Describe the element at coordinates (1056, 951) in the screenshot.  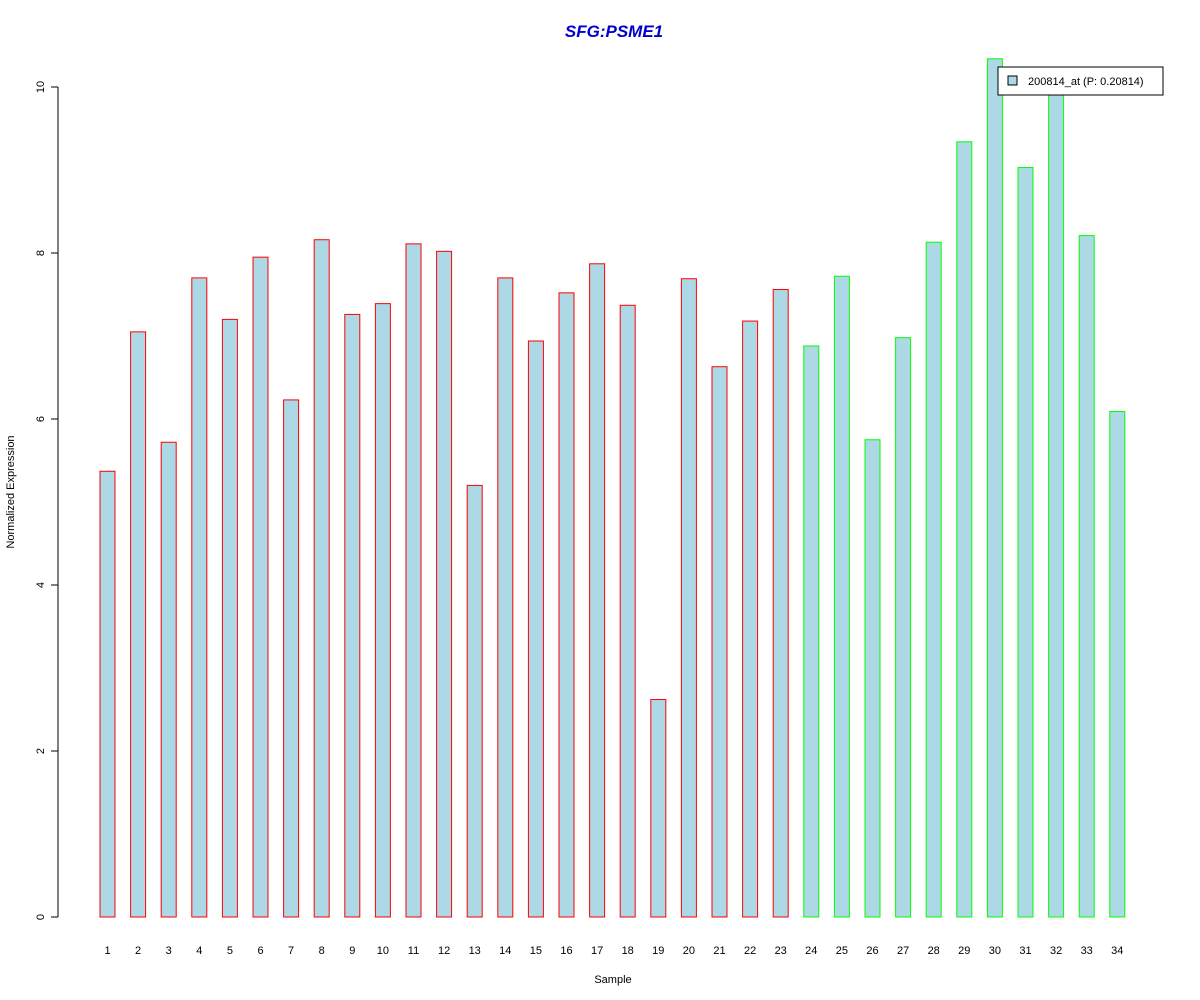
I see `x-tick-label: 32` at that location.